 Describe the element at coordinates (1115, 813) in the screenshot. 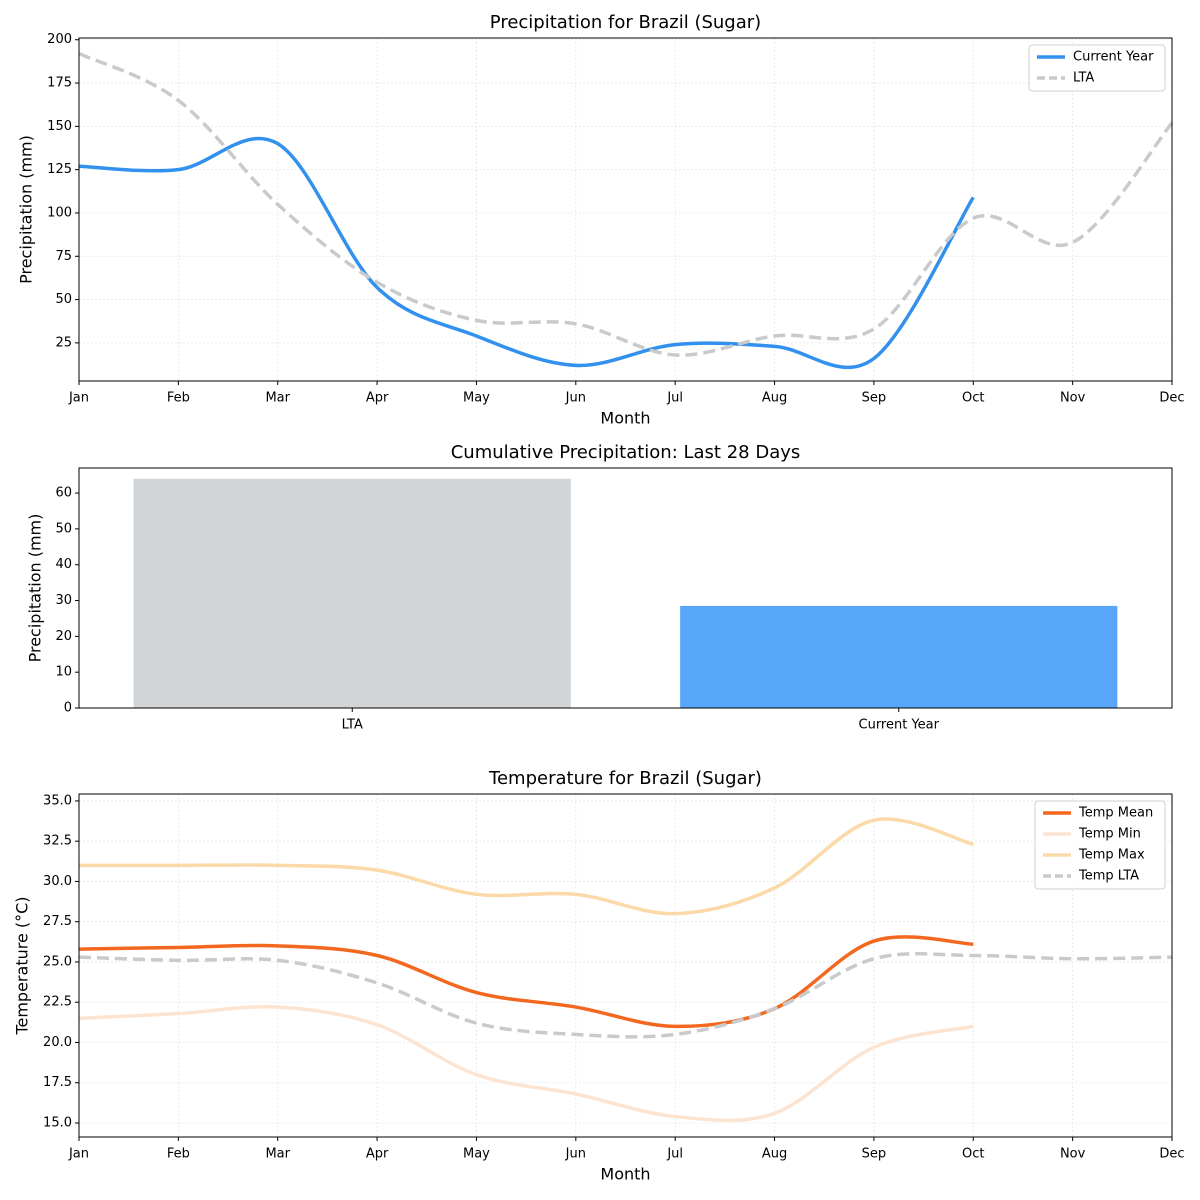

I see `legend-label: Temp Mean` at that location.